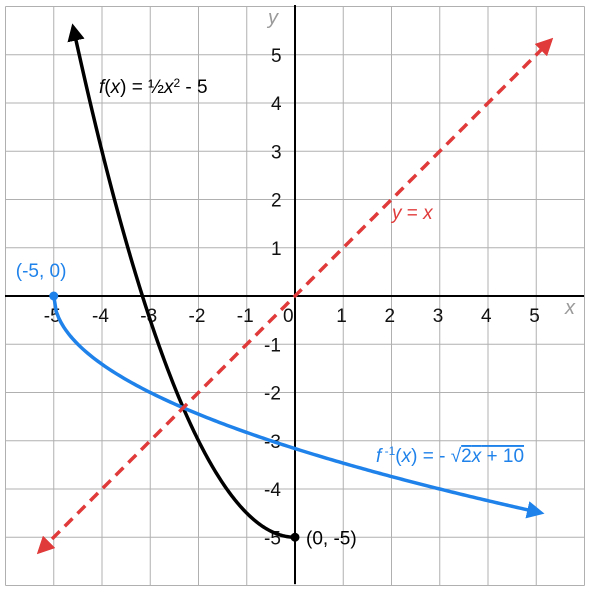  What do you see at coordinates (450, 455) in the screenshot?
I see `f-inverse-label: f -1(x) = - √2x + 10` at bounding box center [450, 455].